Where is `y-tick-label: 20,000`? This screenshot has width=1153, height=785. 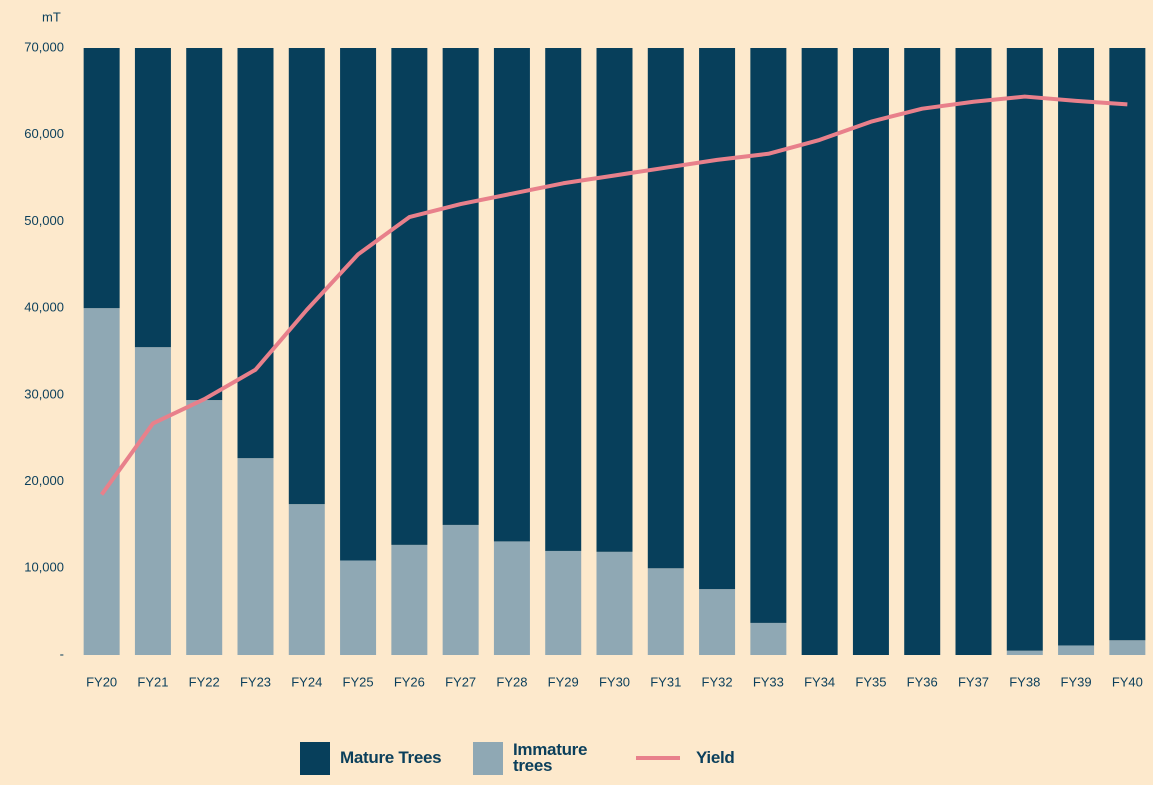
y-tick-label: 20,000 is located at coordinates (44, 480).